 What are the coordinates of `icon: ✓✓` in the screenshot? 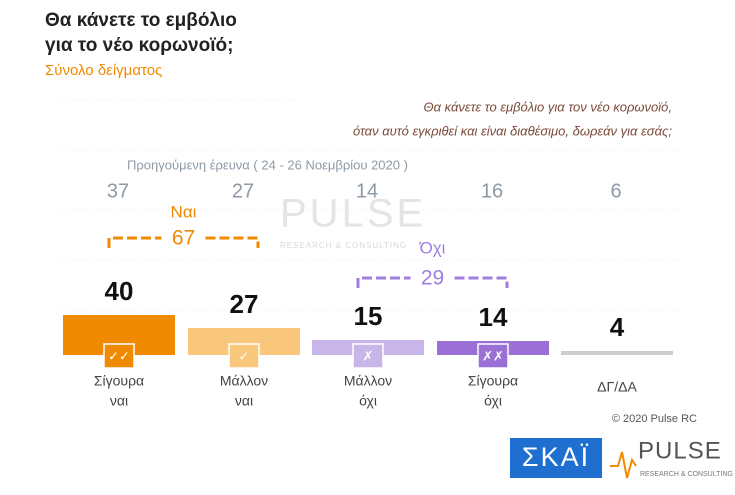 It's located at (119, 355).